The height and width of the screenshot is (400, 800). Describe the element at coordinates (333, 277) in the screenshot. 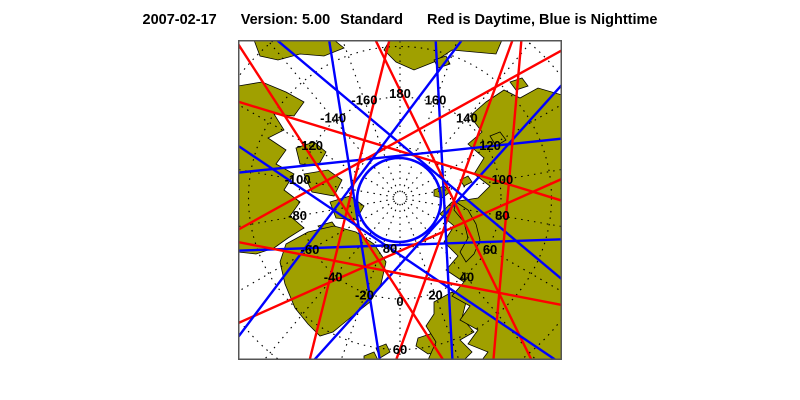

I see `longitude-label--40: -40` at that location.